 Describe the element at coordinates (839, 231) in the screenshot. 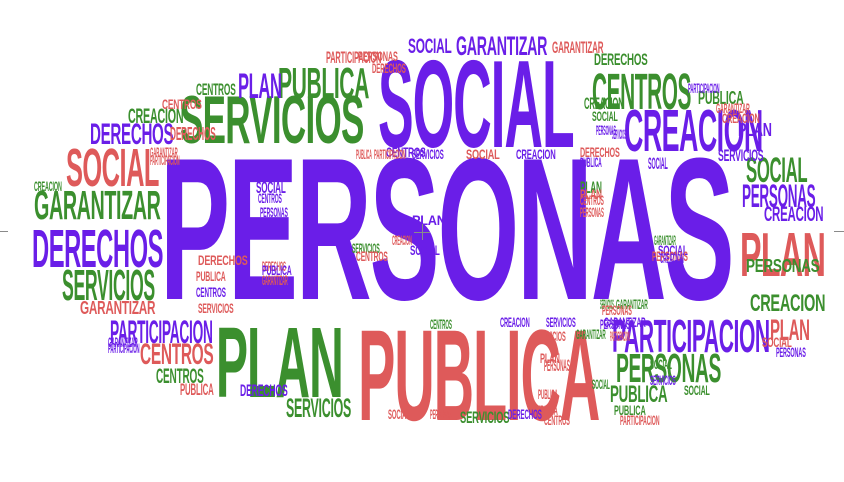

I see `guide-line-right` at that location.